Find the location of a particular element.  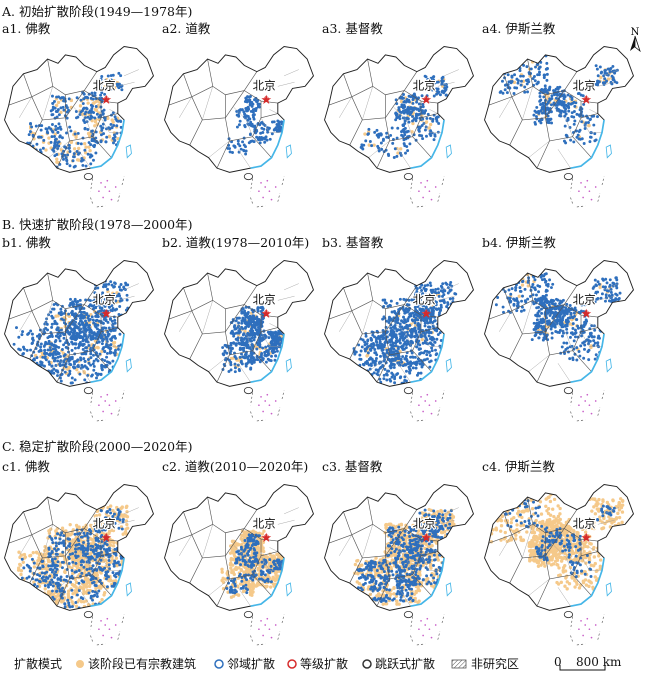

nine-dash-line is located at coordinates (107, 406).